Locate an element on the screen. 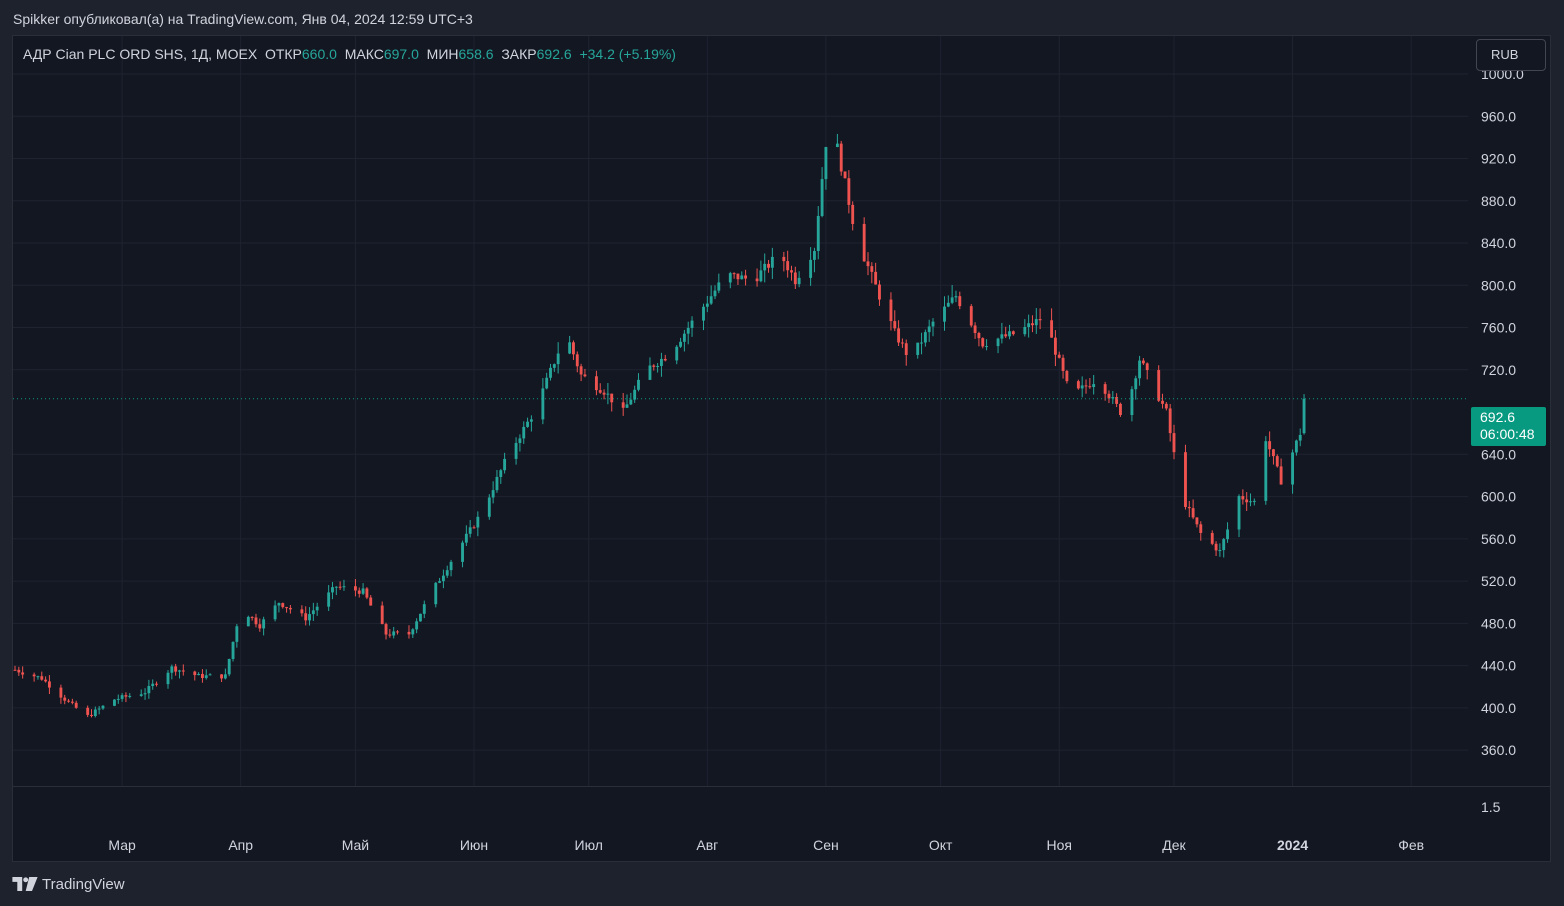 The width and height of the screenshot is (1564, 906). y-tick-label: 840.0 is located at coordinates (1498, 243).